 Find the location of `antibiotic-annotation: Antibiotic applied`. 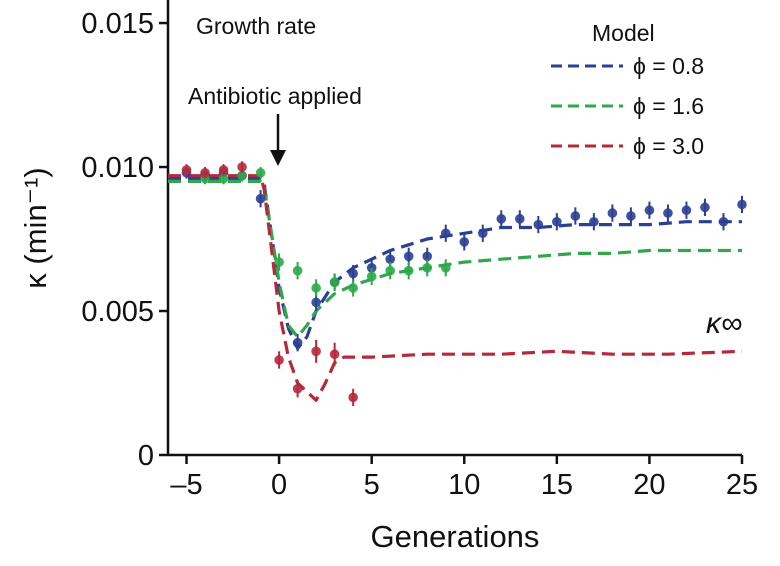

antibiotic-annotation: Antibiotic applied is located at coordinates (275, 96).